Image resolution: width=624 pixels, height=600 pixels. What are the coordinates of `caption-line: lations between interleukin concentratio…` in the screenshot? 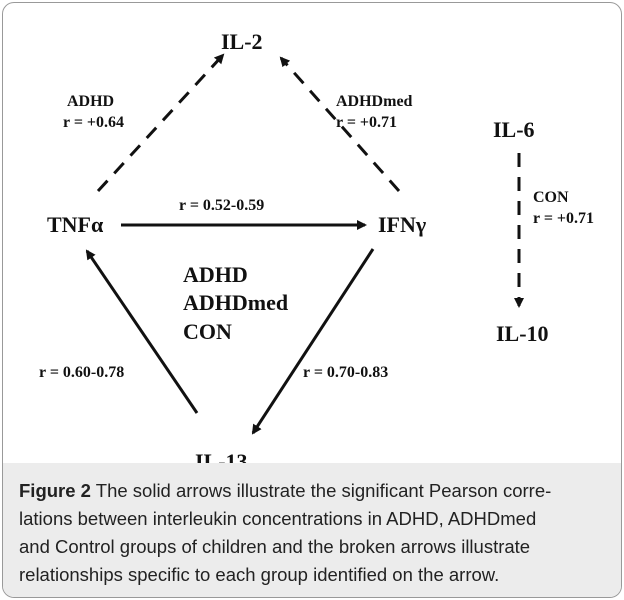 It's located at (278, 518).